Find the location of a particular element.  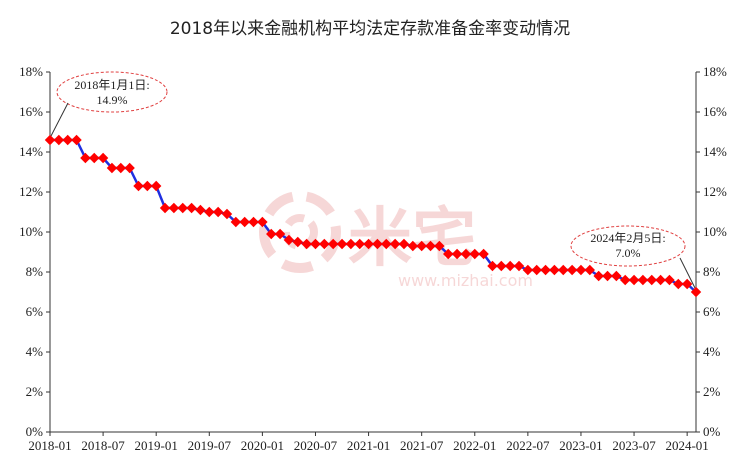

annotation-label: 2018年1月1日: is located at coordinates (111, 85).